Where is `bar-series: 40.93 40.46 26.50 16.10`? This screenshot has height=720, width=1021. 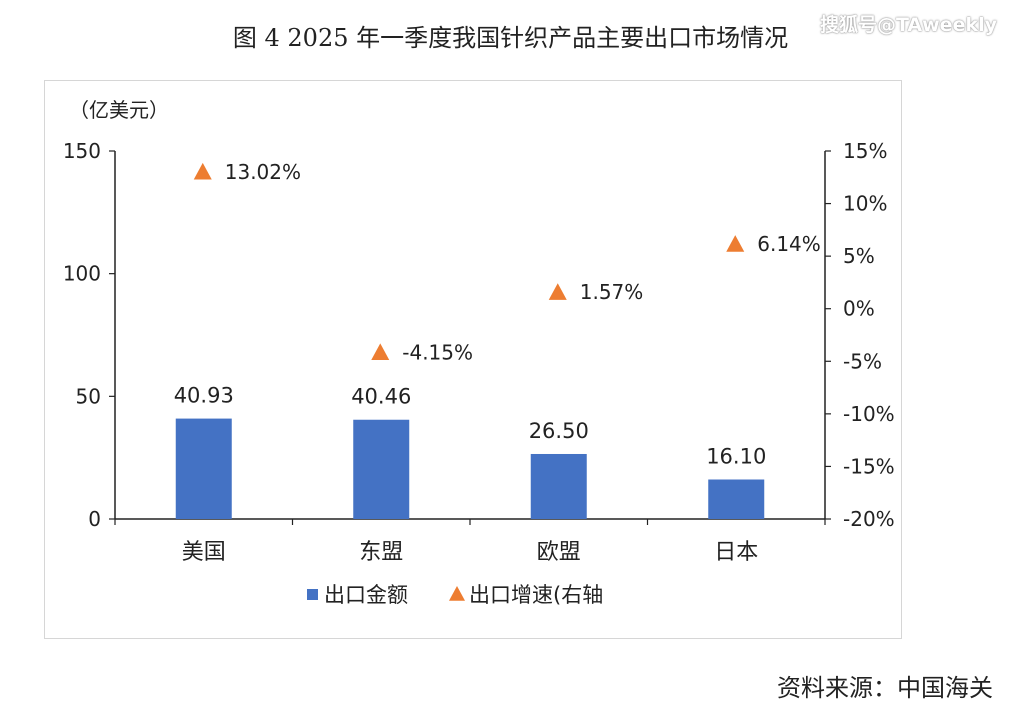 bar-series: 40.93 40.46 26.50 16.10 is located at coordinates (470, 451).